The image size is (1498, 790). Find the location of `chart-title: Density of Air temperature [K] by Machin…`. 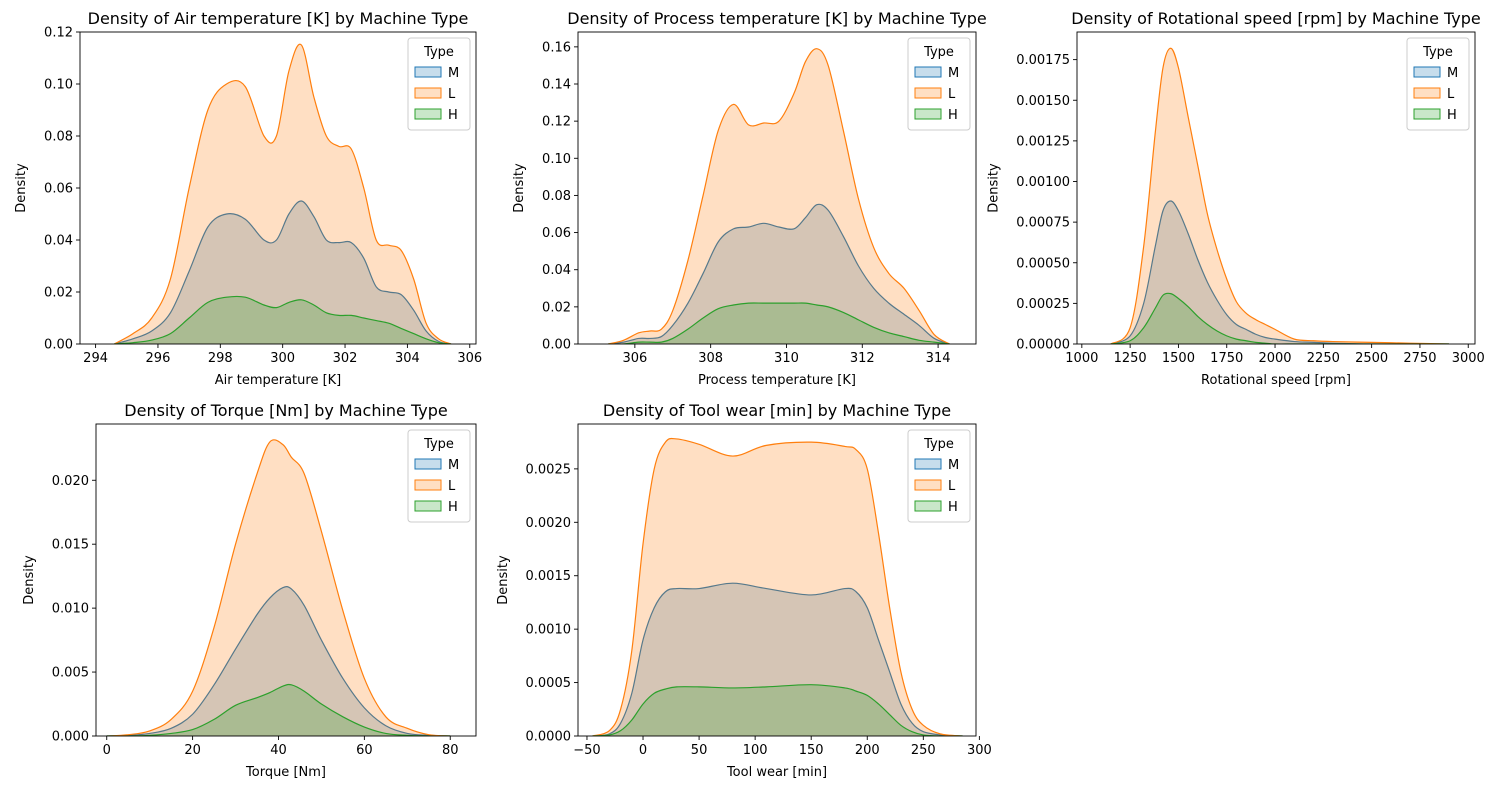

chart-title: Density of Air temperature [K] by Machin… is located at coordinates (278, 18).